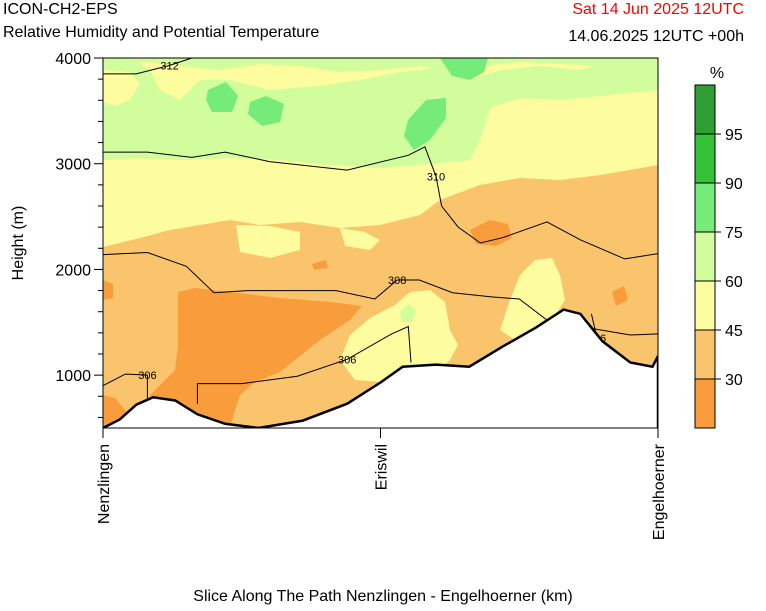 The width and height of the screenshot is (766, 611). I want to click on valid-time: Sat 14 Jun 2025 12UTC, so click(658, 9).